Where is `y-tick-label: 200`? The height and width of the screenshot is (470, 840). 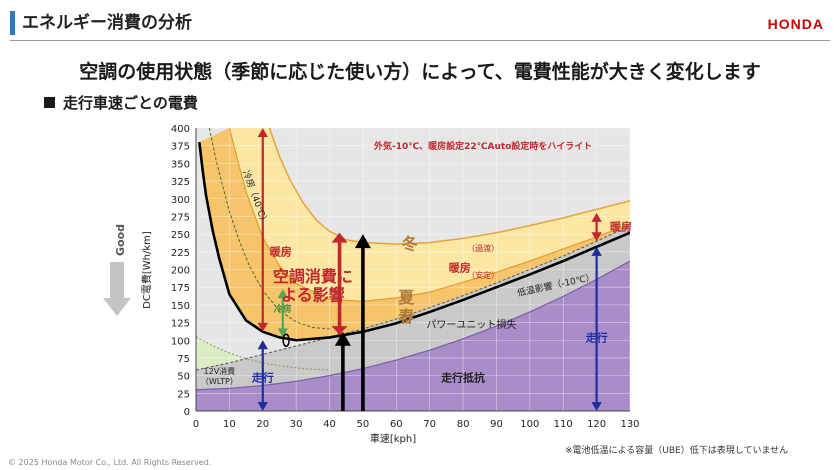 y-tick-label: 200 is located at coordinates (180, 271).